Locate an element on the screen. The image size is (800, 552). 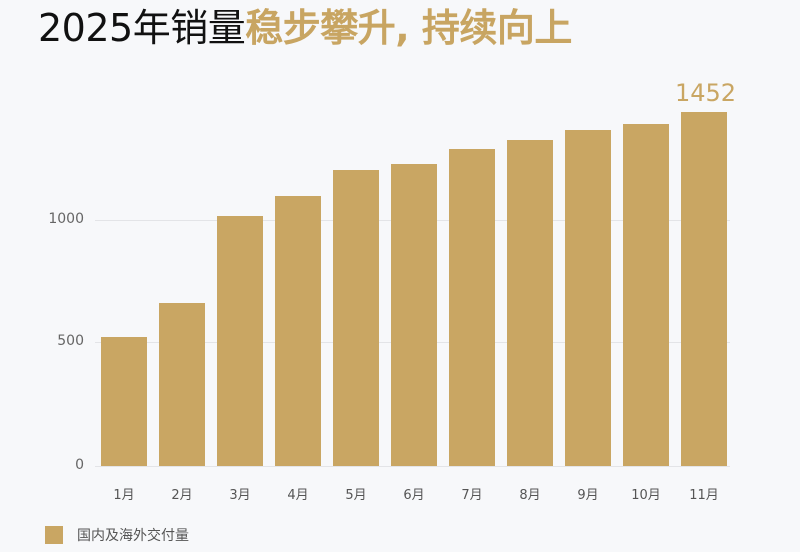
y-tick-500: 500 is located at coordinates (70, 341).